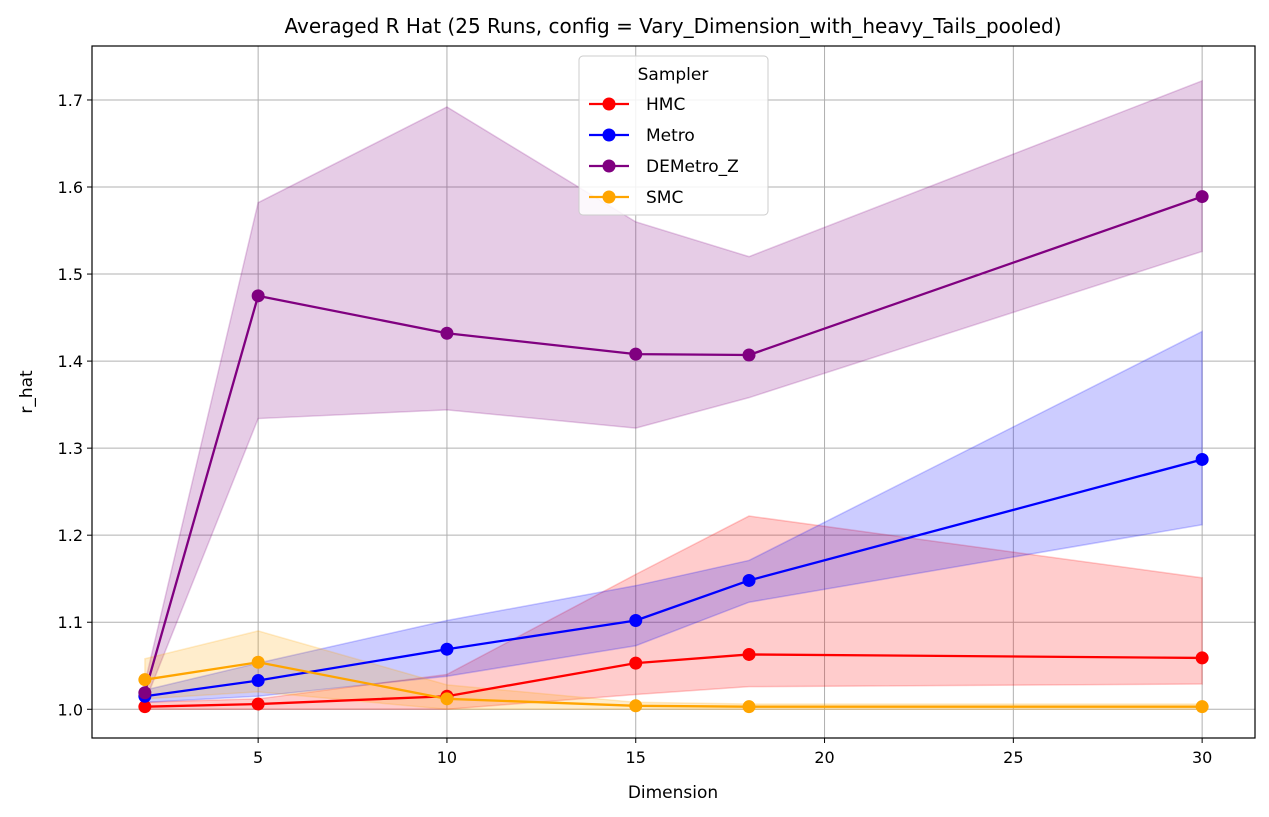 This screenshot has width=1269, height=817. What do you see at coordinates (70, 274) in the screenshot?
I see `y-tick-label: 1.5` at bounding box center [70, 274].